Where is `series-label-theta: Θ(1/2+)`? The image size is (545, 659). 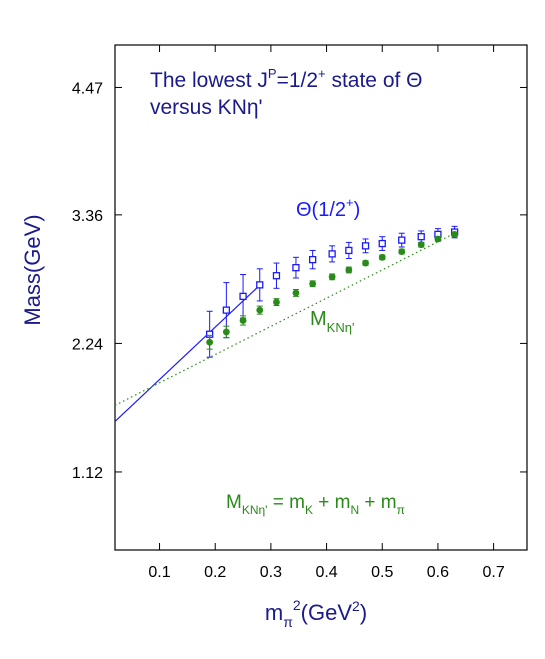 series-label-theta: Θ(1/2+) is located at coordinates (328, 208).